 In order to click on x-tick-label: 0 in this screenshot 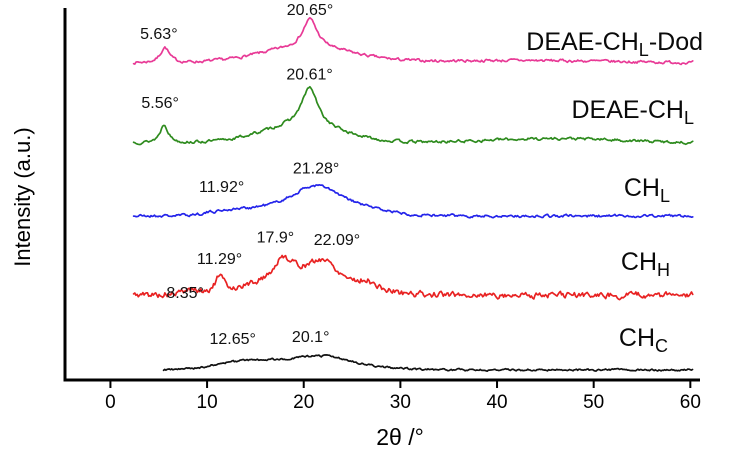, I will do `click(110, 402)`.